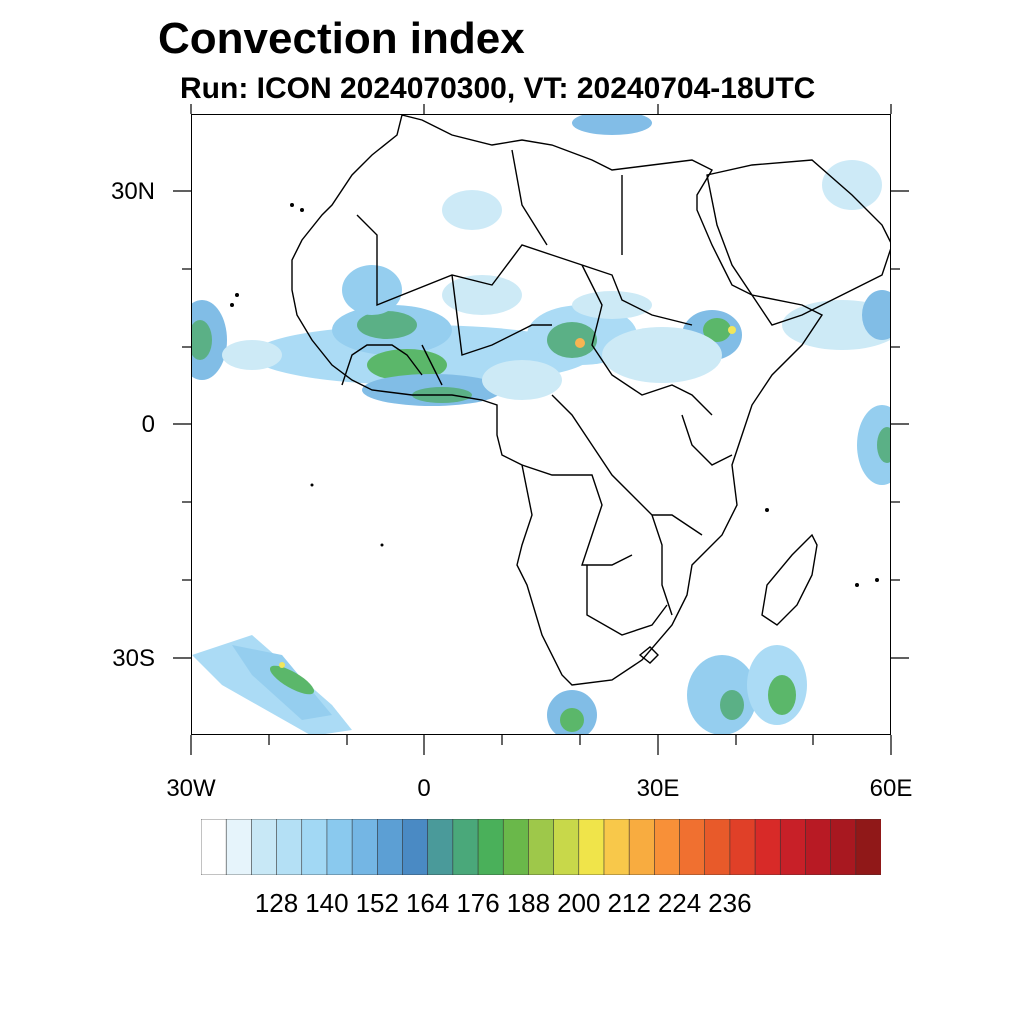 This screenshot has height=1024, width=1024. Describe the element at coordinates (276, 903) in the screenshot. I see `colorbar-tick-label: 128` at that location.